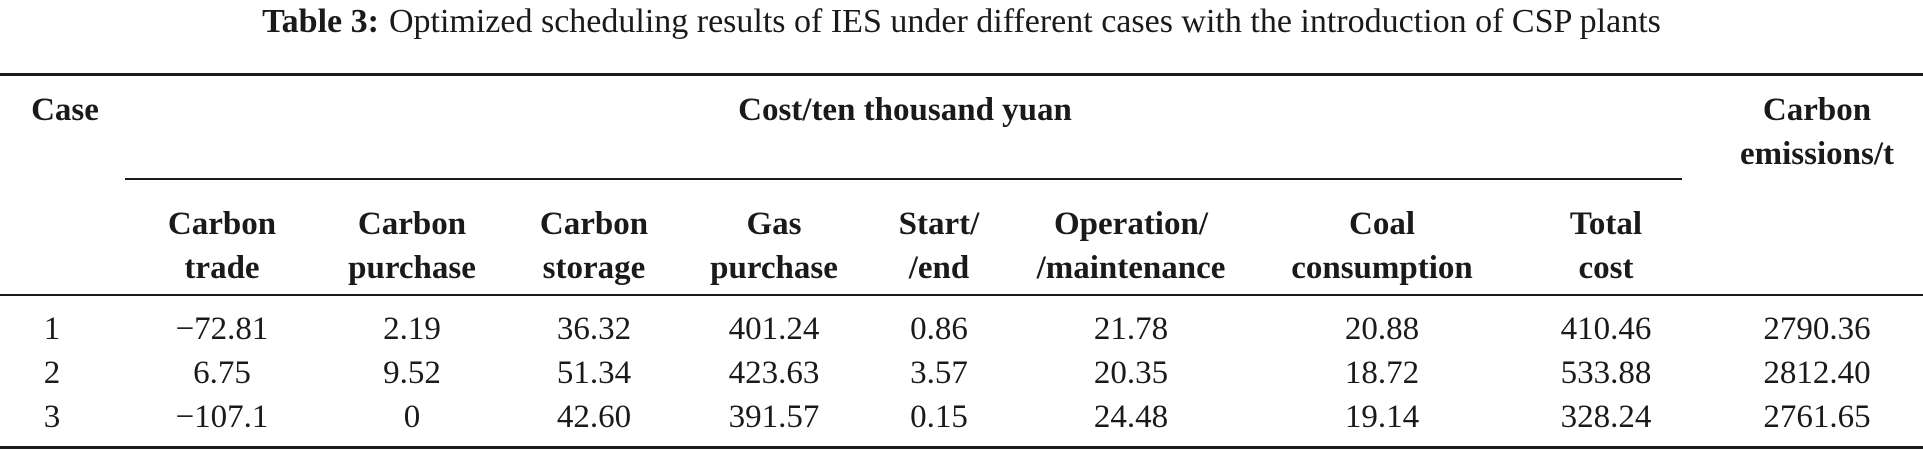  Describe the element at coordinates (1382, 373) in the screenshot. I see `cell-r2-coal: 18.72` at that location.